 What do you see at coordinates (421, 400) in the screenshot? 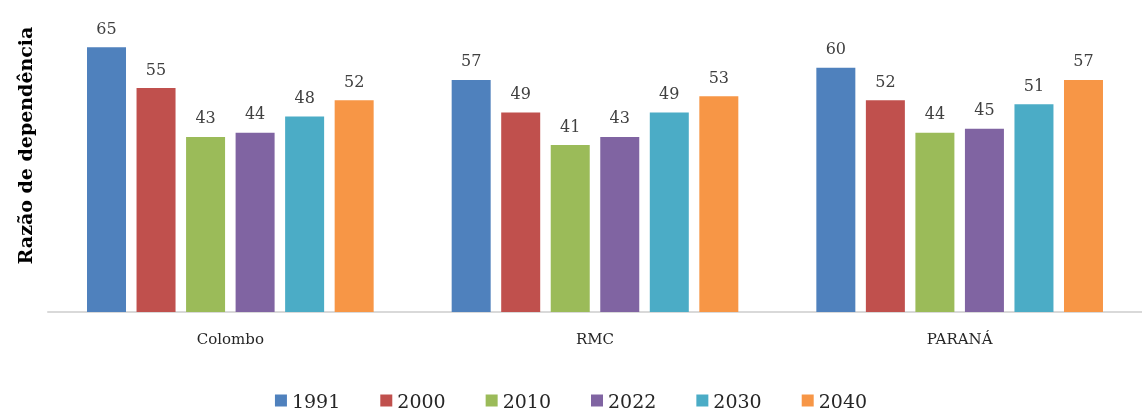
I see `legend-label: 2000` at bounding box center [421, 400].